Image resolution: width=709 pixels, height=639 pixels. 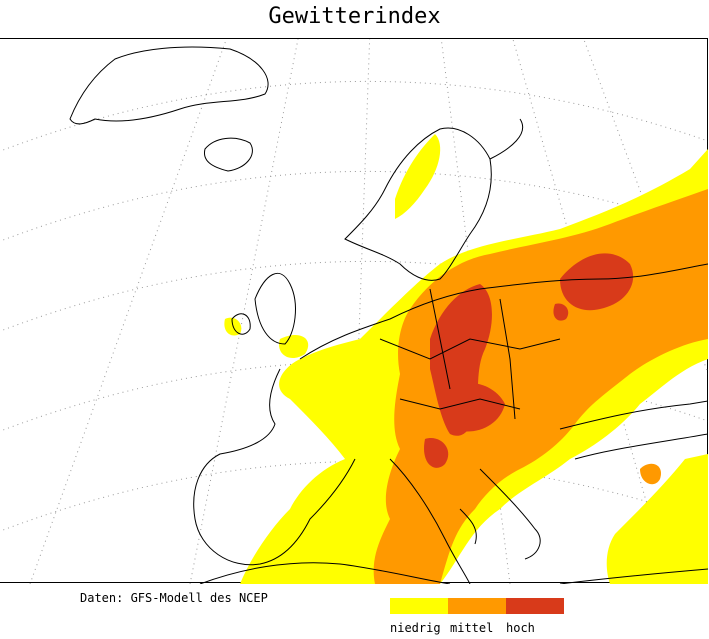 What do you see at coordinates (472, 628) in the screenshot?
I see `legend-label-medium: mittel` at bounding box center [472, 628].